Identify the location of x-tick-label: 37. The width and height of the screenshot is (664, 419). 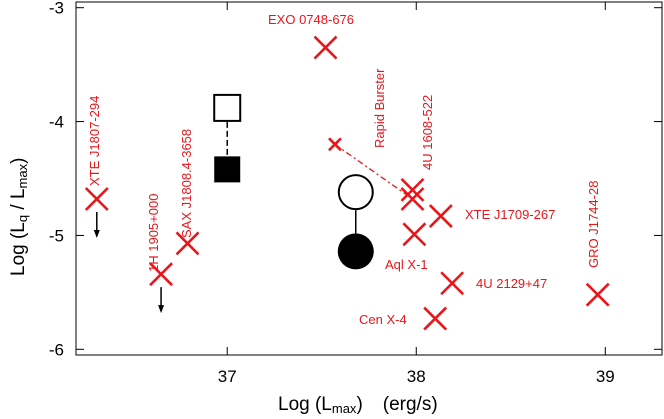
(227, 376).